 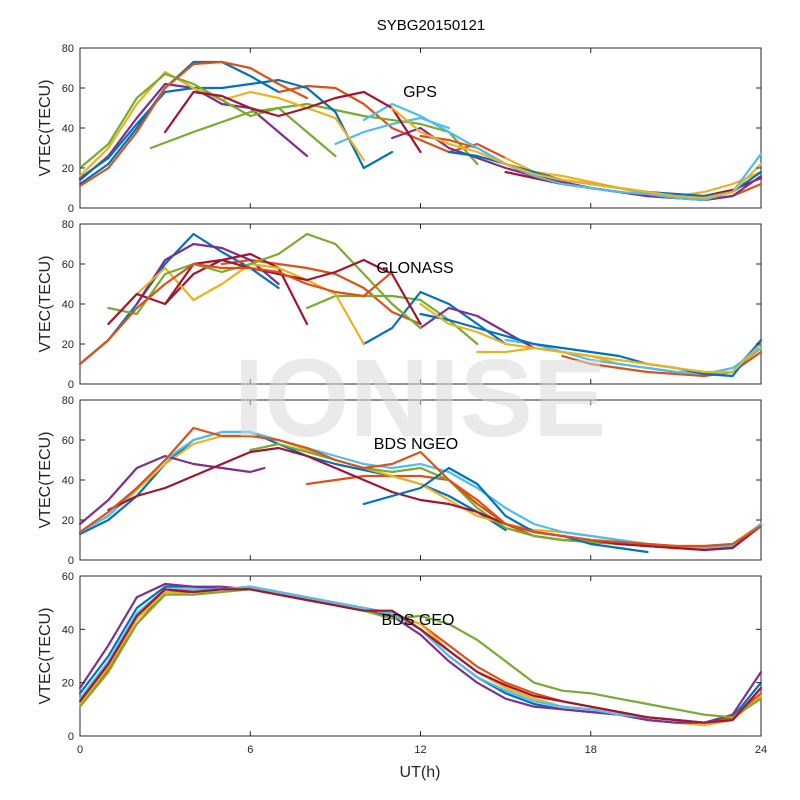 I want to click on x-tick-label: 0, so click(x=80, y=750).